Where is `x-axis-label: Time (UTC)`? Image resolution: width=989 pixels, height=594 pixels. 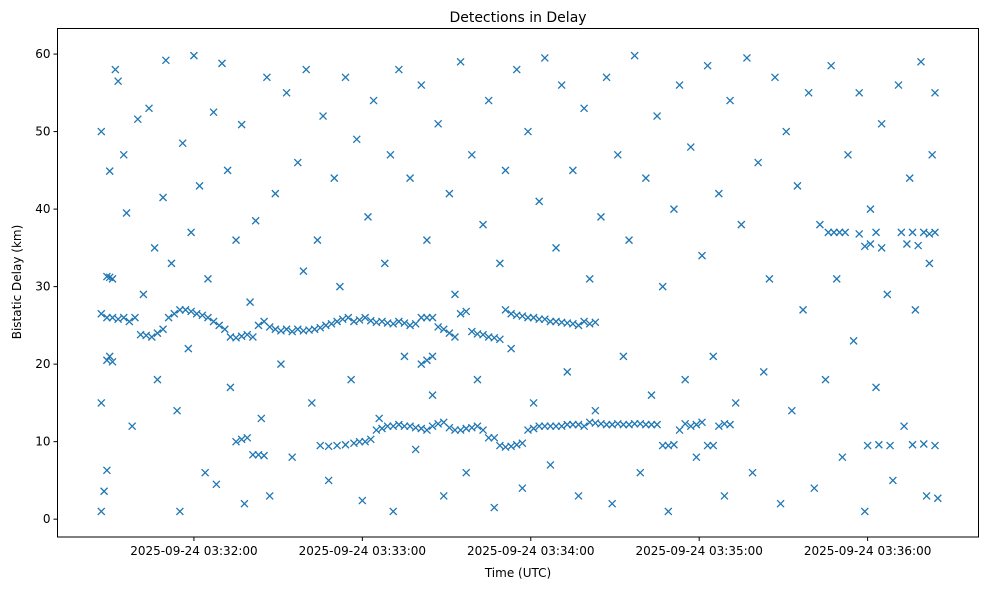 x-axis-label: Time (UTC) is located at coordinates (517, 573).